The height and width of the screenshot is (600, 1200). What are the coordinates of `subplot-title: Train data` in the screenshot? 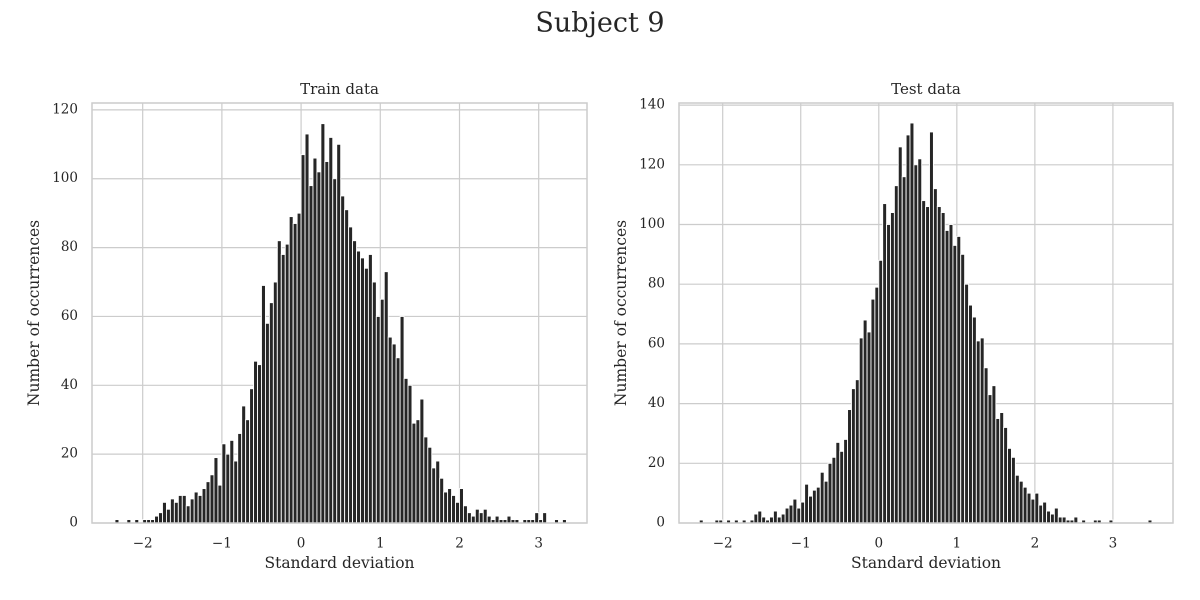 It's located at (339, 89).